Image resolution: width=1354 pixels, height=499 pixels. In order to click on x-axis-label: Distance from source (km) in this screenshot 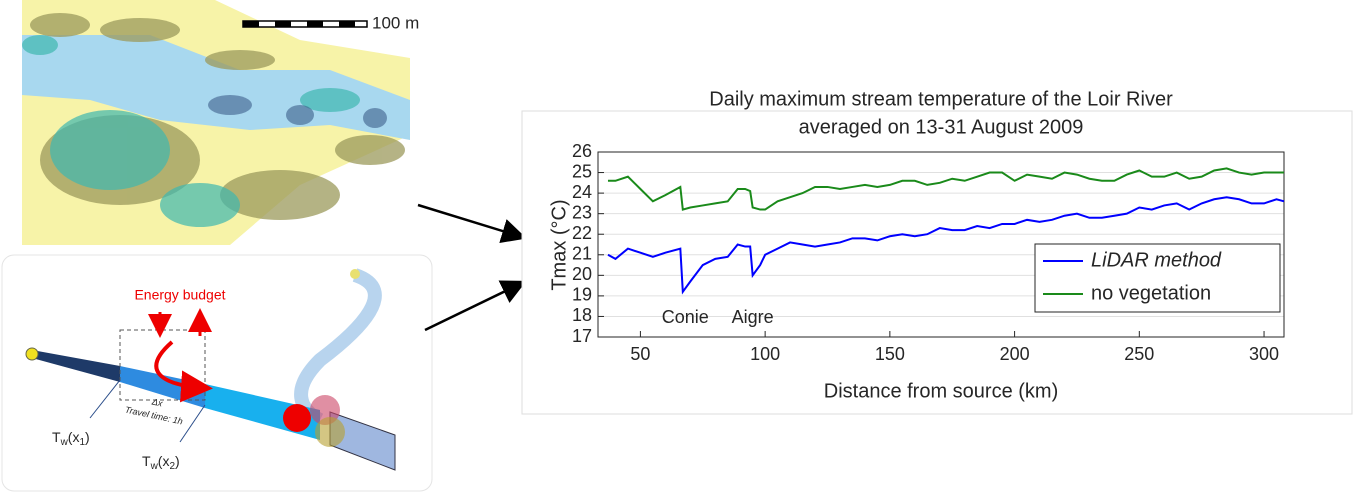, I will do `click(941, 391)`.